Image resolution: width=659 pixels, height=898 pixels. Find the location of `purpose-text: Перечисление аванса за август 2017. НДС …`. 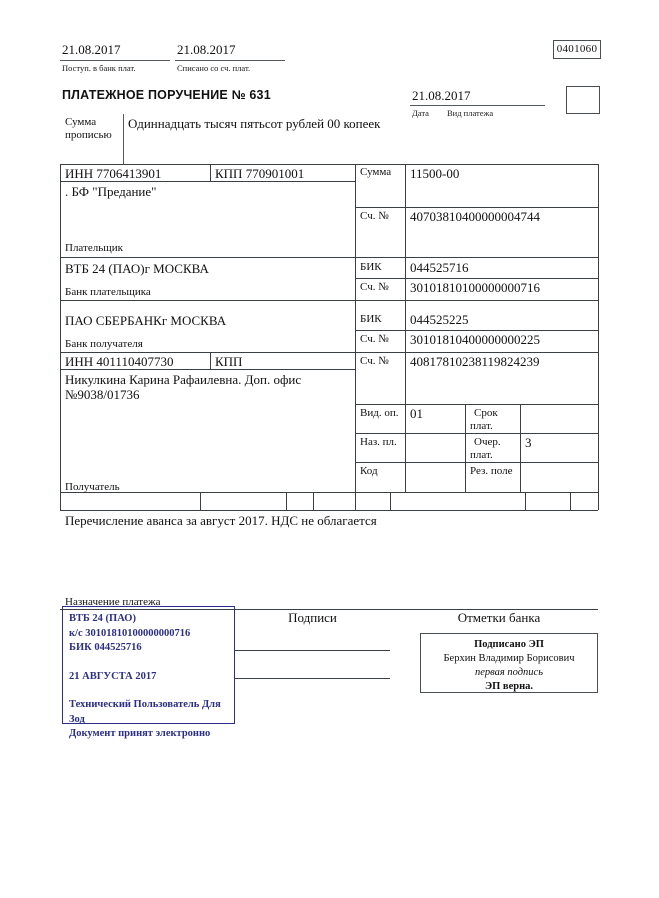

purpose-text: Перечисление аванса за август 2017. НДС … is located at coordinates (221, 520).